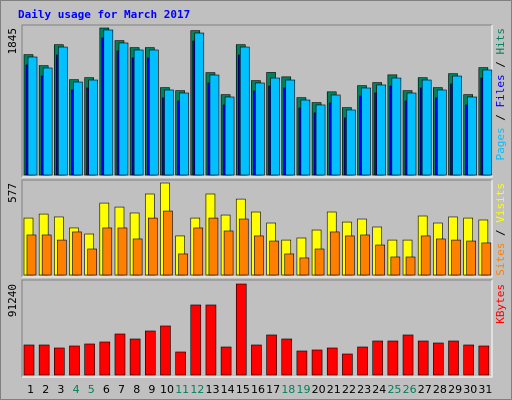  Describe the element at coordinates (319, 389) in the screenshot. I see `x-tick-label: 20` at that location.